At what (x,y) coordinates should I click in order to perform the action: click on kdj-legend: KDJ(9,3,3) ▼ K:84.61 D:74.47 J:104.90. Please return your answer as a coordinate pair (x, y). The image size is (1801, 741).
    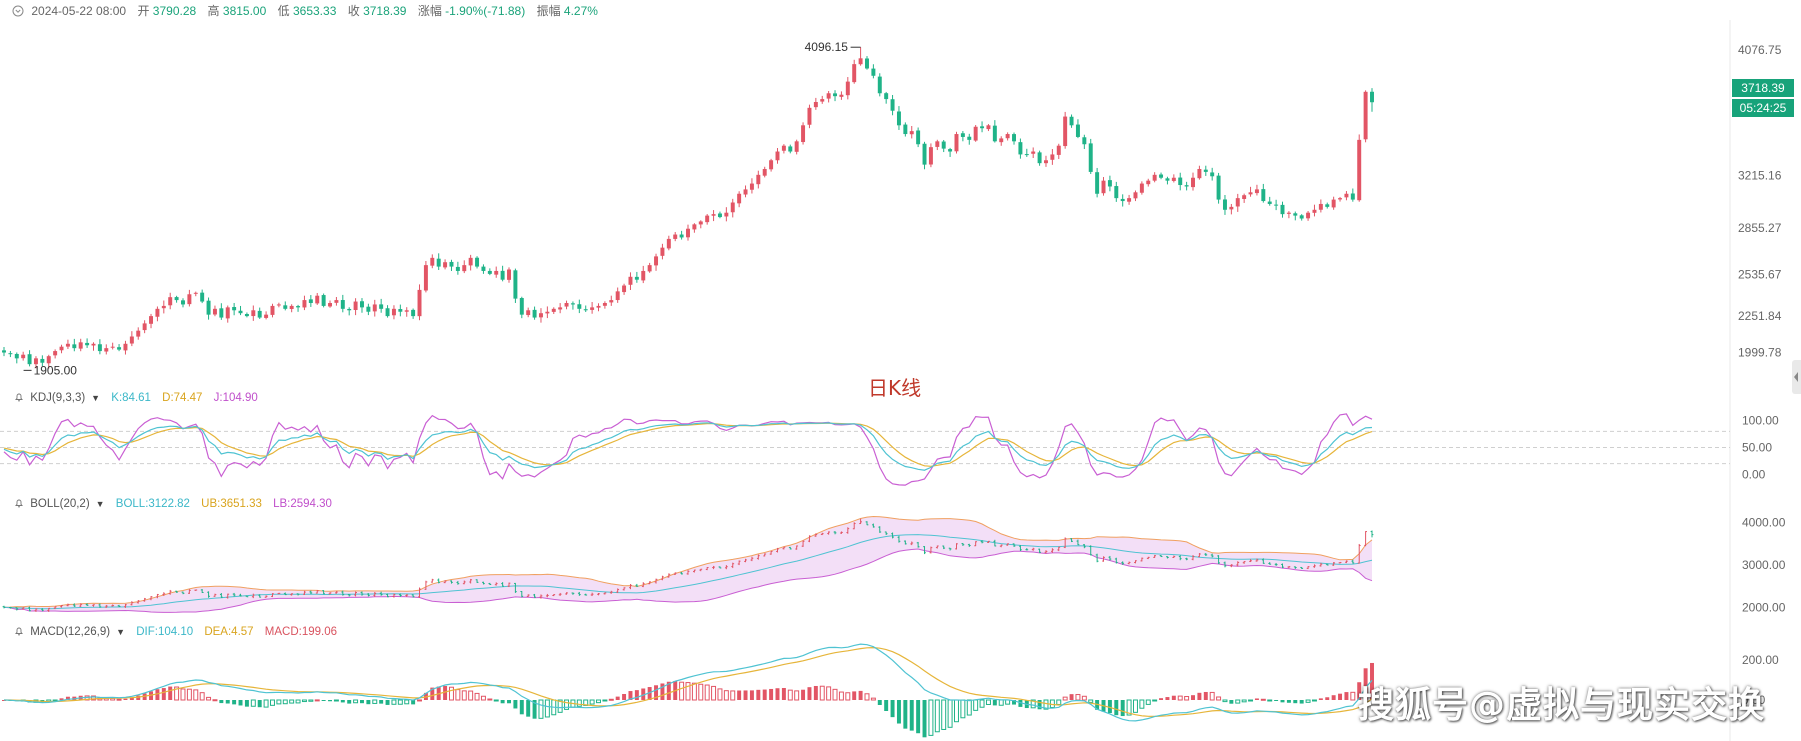
    Looking at the image, I should click on (140, 398).